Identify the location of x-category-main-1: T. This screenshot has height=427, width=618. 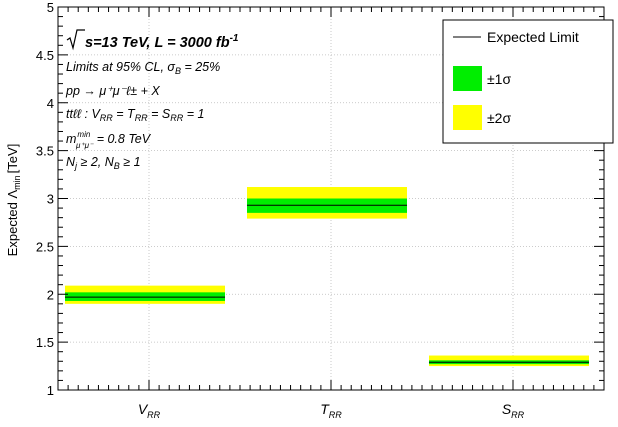
(325, 409).